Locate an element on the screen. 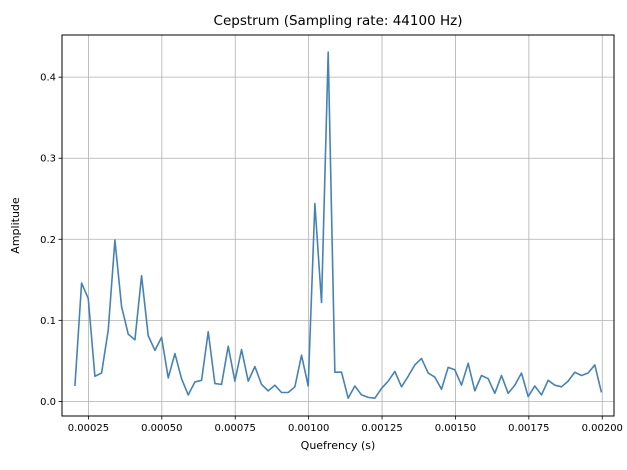 The width and height of the screenshot is (627, 470). y-axis: 0.0 0.1 0.2 0.3 0.4 is located at coordinates (51, 240).